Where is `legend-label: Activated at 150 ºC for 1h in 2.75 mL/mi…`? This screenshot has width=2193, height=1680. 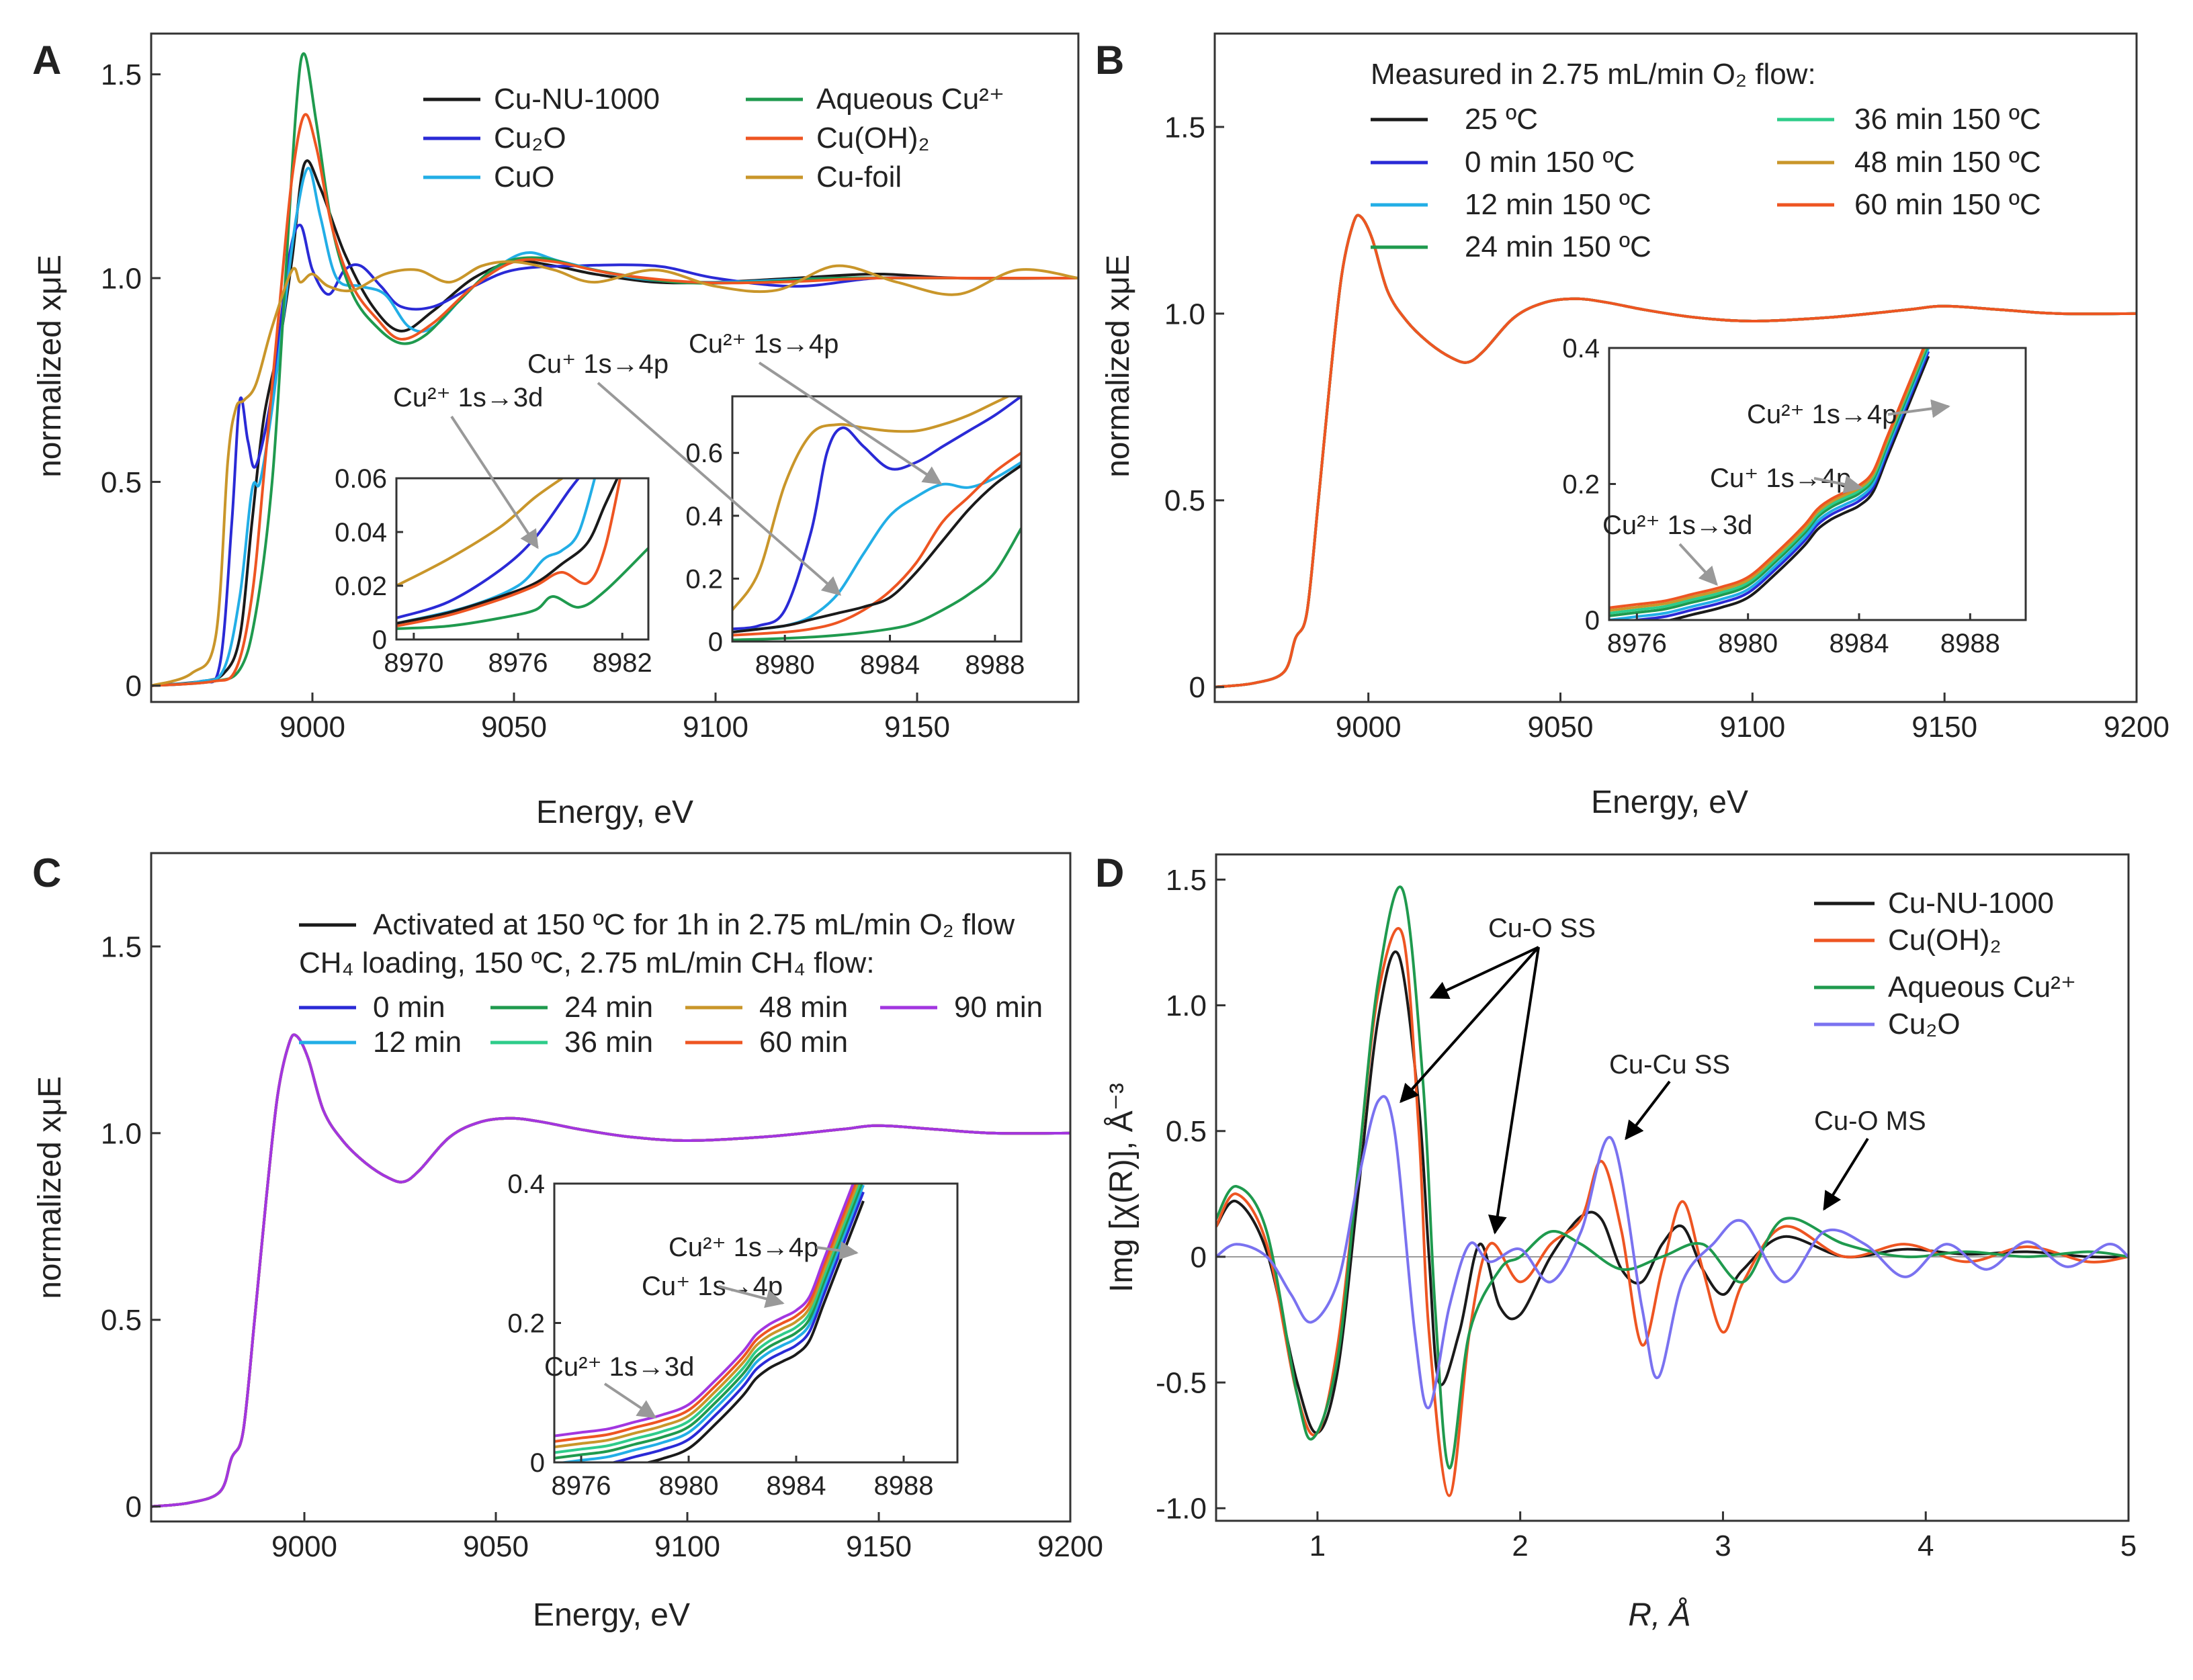 legend-label: Activated at 150 ºC for 1h in 2.75 mL/mi… is located at coordinates (694, 924).